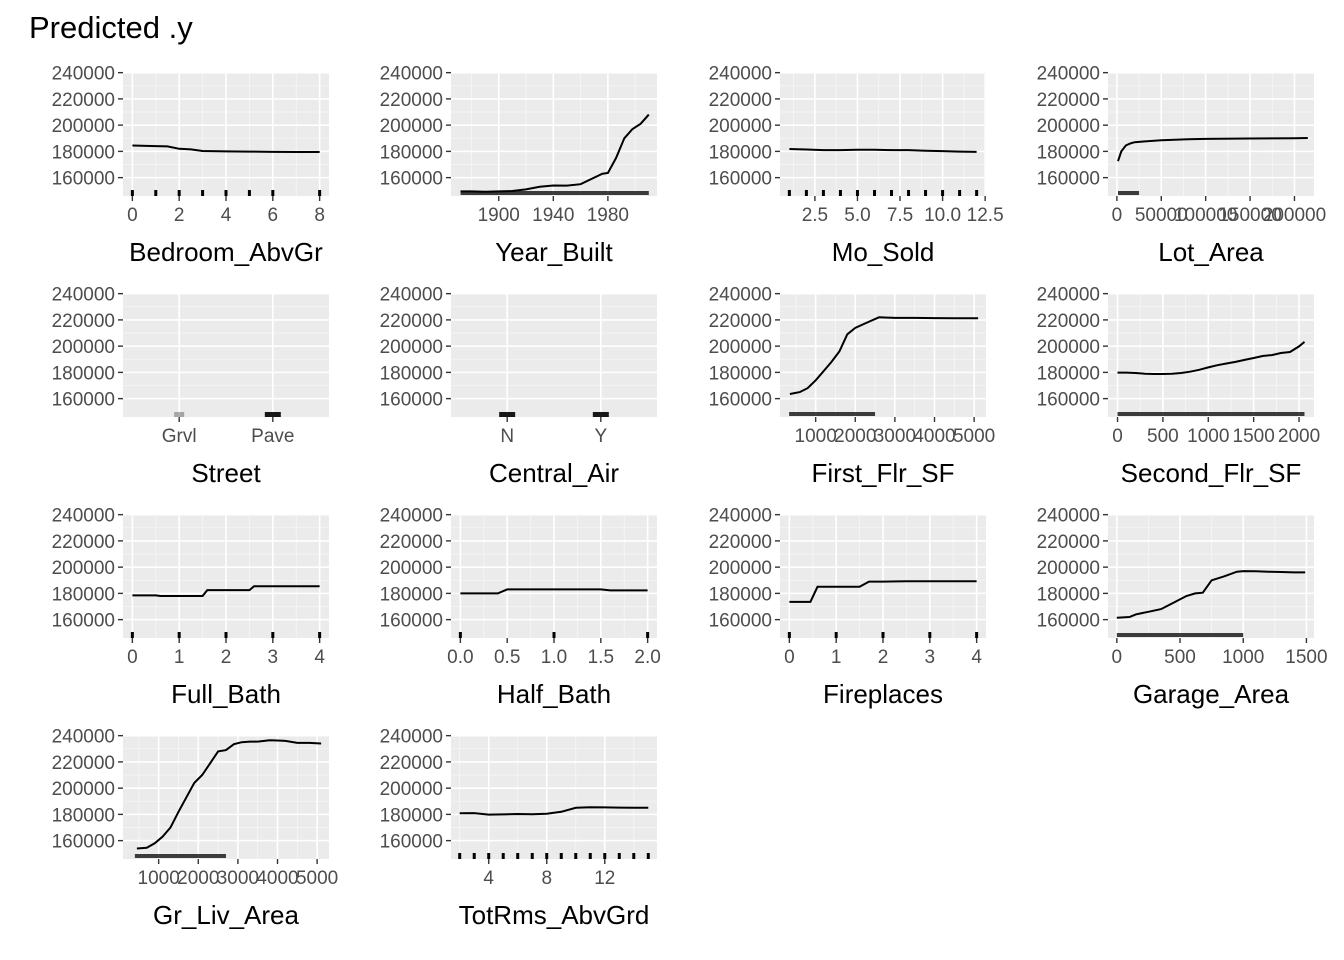 The height and width of the screenshot is (960, 1344). Describe the element at coordinates (554, 657) in the screenshot. I see `x-tick-label: 1.0` at that location.